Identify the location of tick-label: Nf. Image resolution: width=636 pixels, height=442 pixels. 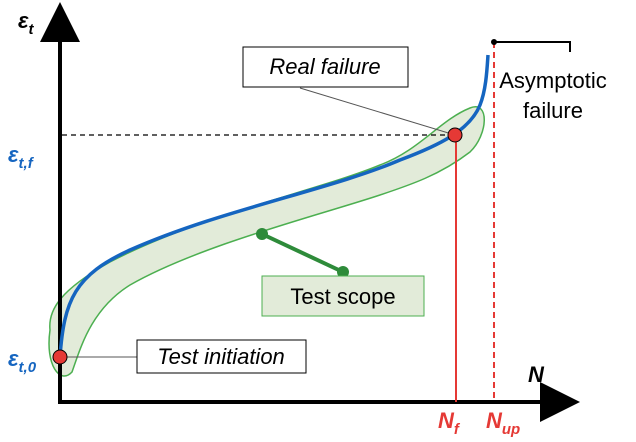
(449, 423).